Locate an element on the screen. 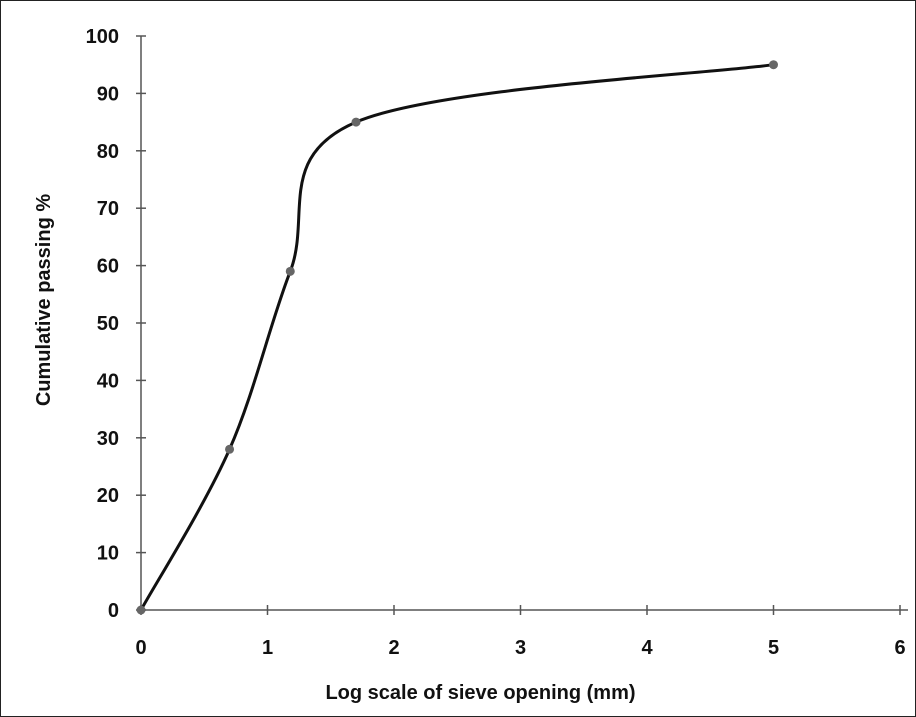 This screenshot has width=916, height=717. x-tick-label: 0 is located at coordinates (140, 648).